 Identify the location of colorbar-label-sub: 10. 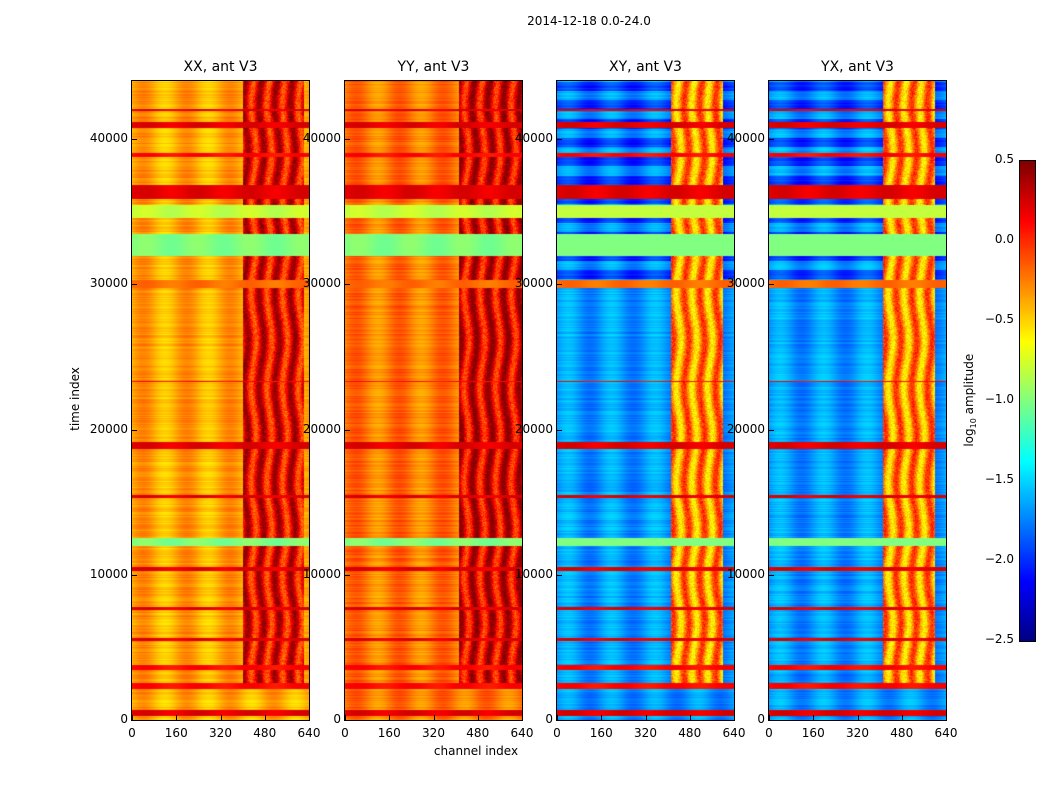
(974, 423).